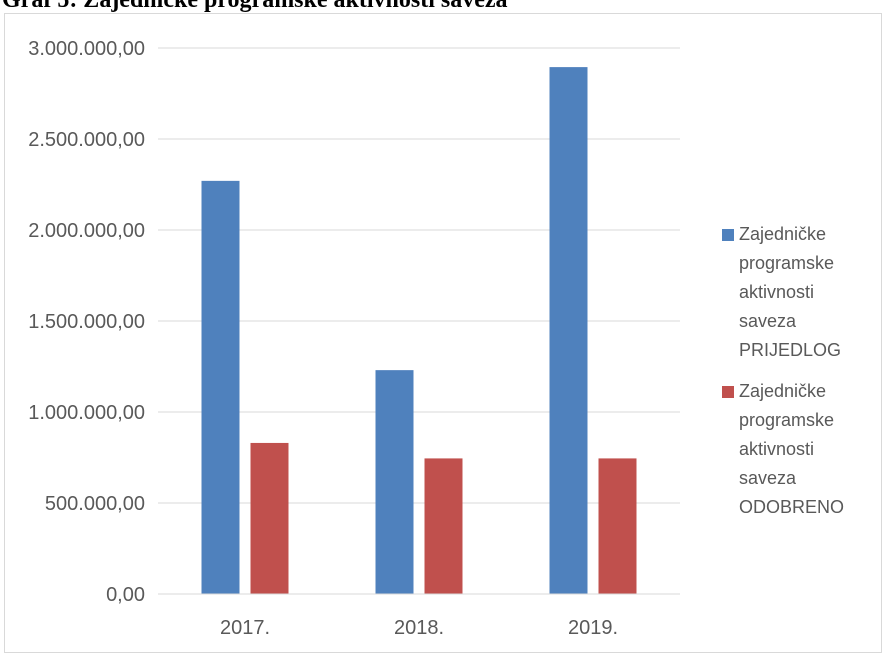 The image size is (883, 653). What do you see at coordinates (792, 507) in the screenshot?
I see `legend-label-line: ODOBRENO` at bounding box center [792, 507].